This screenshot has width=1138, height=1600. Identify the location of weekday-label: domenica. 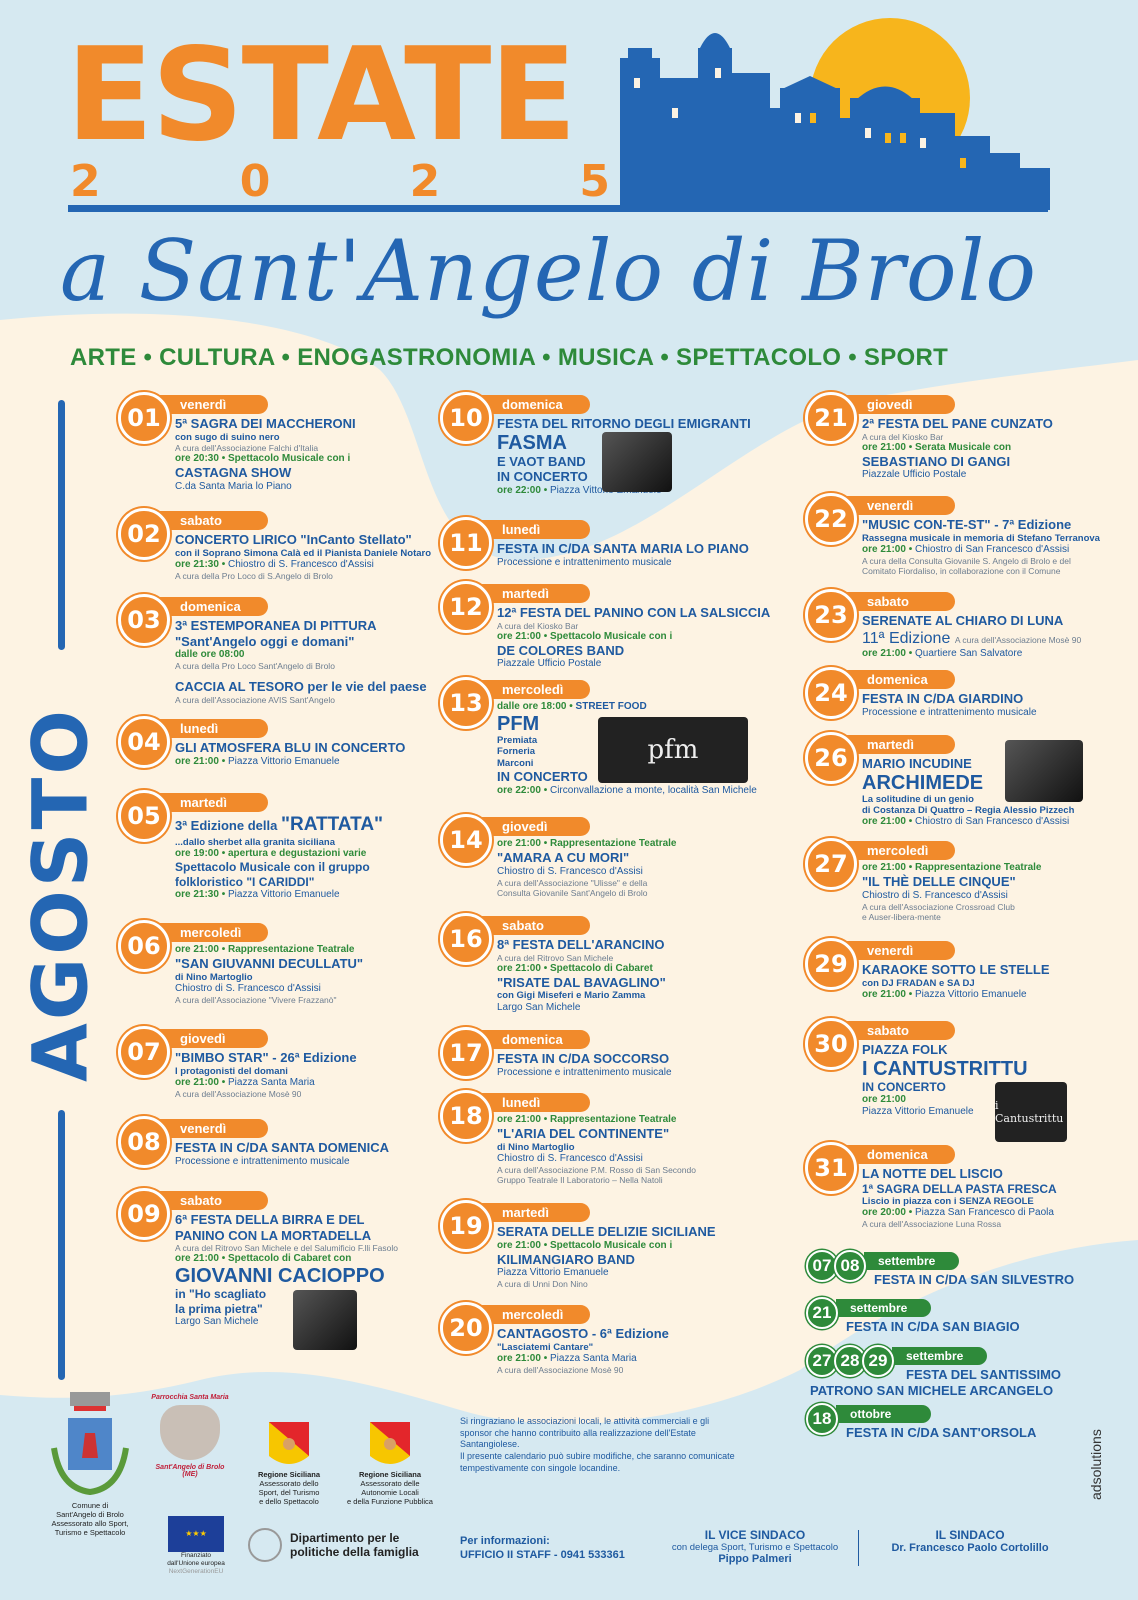
(900, 1154).